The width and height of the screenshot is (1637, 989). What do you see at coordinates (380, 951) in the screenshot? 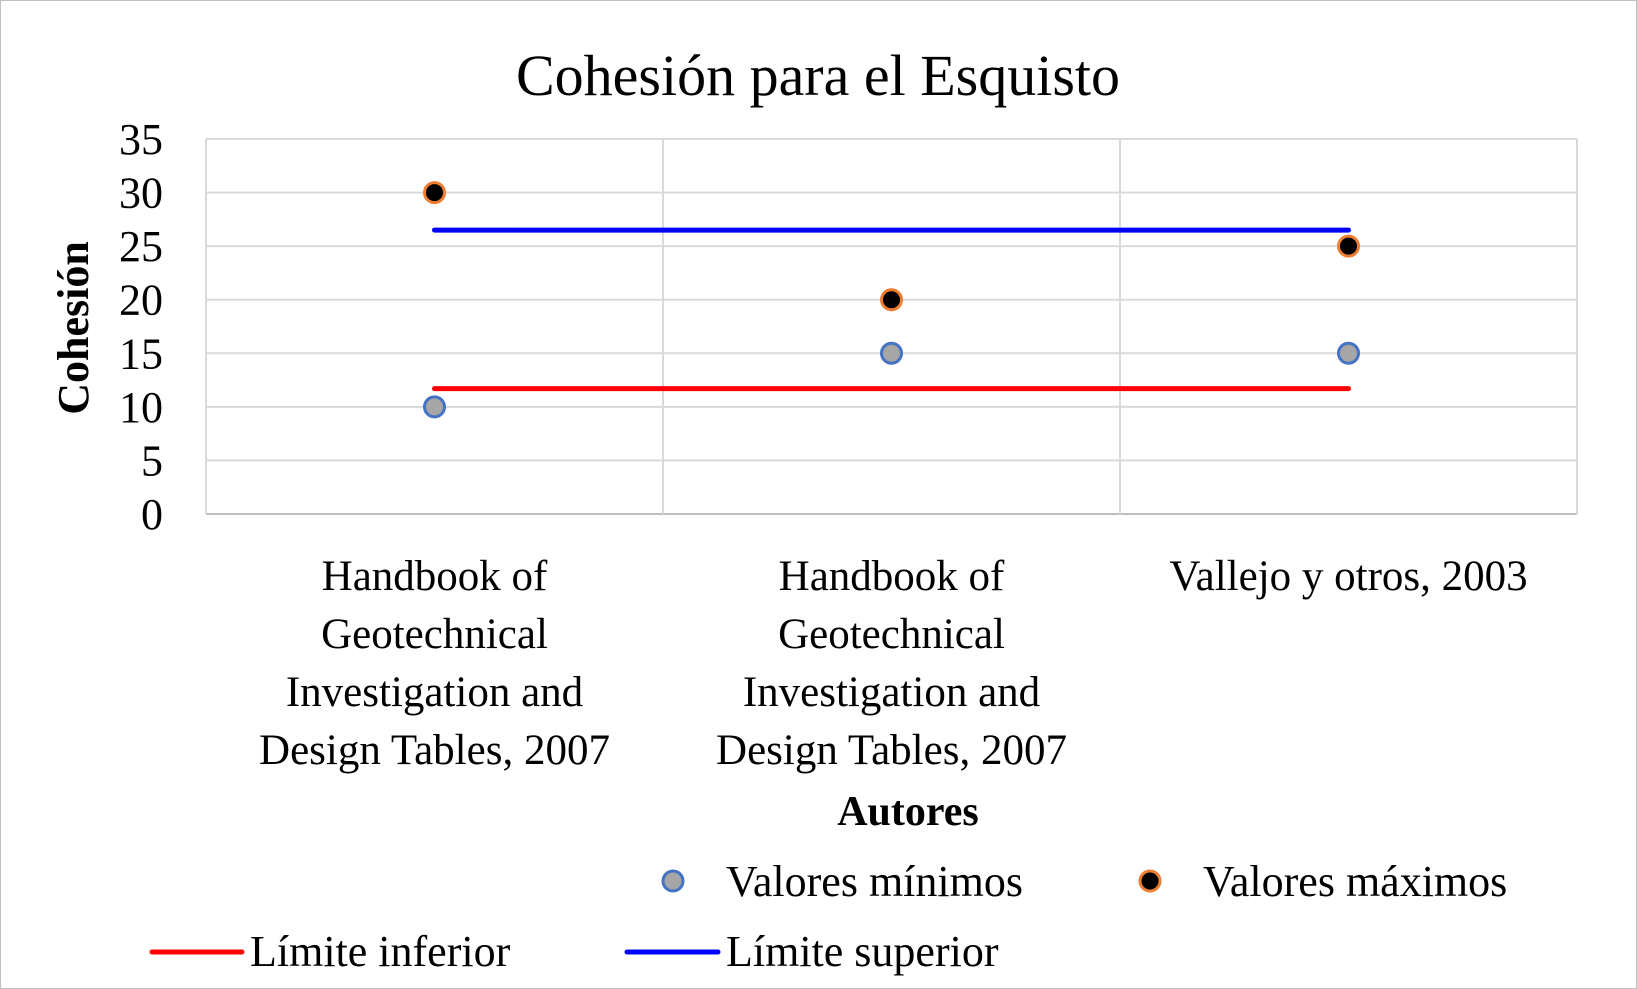
I see `legend-label: Límite inferior` at bounding box center [380, 951].